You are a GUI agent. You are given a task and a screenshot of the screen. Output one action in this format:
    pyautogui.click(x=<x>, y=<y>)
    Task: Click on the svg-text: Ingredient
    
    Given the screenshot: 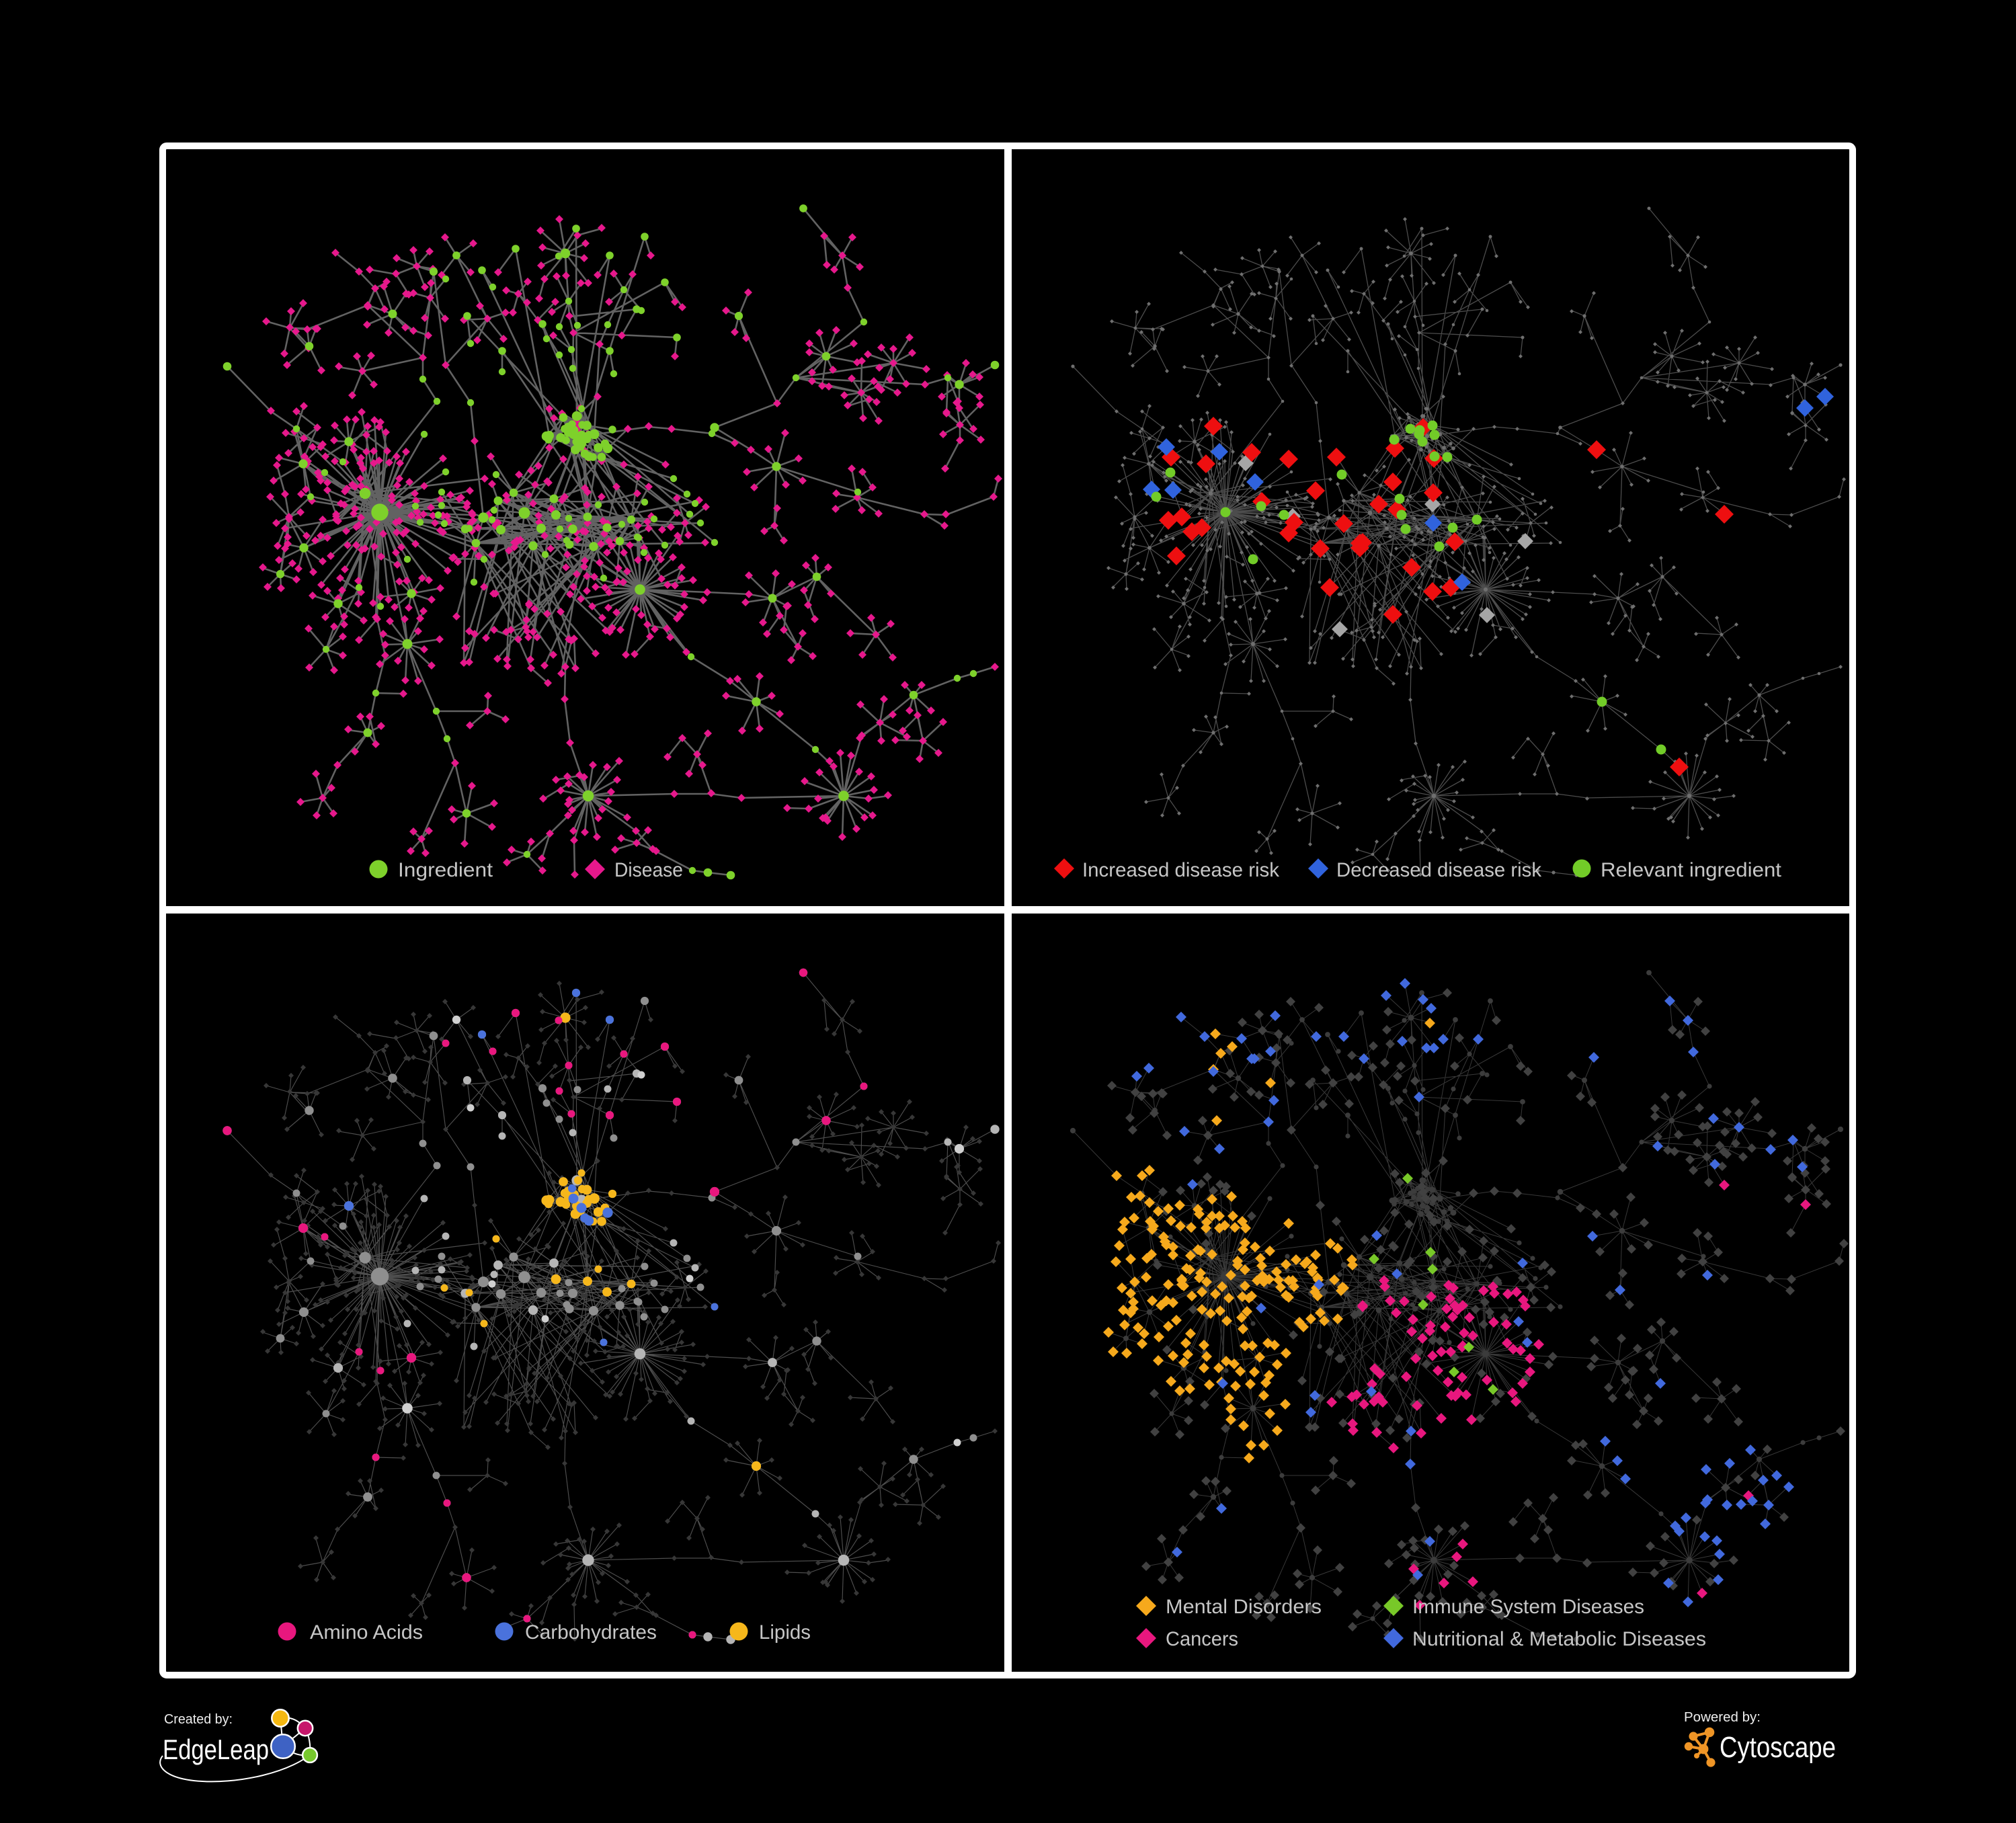 What is the action you would take?
    pyautogui.click(x=445, y=870)
    